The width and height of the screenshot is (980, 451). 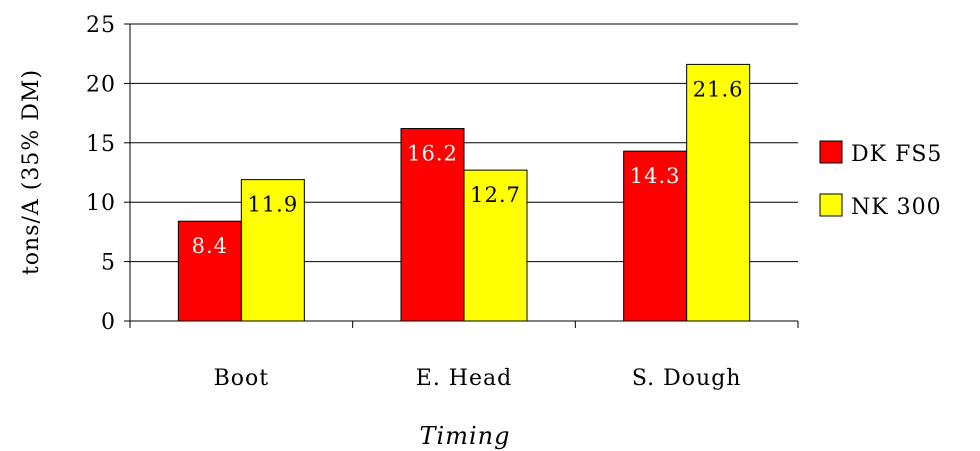 I want to click on y-tick-label: 10, so click(x=101, y=203).